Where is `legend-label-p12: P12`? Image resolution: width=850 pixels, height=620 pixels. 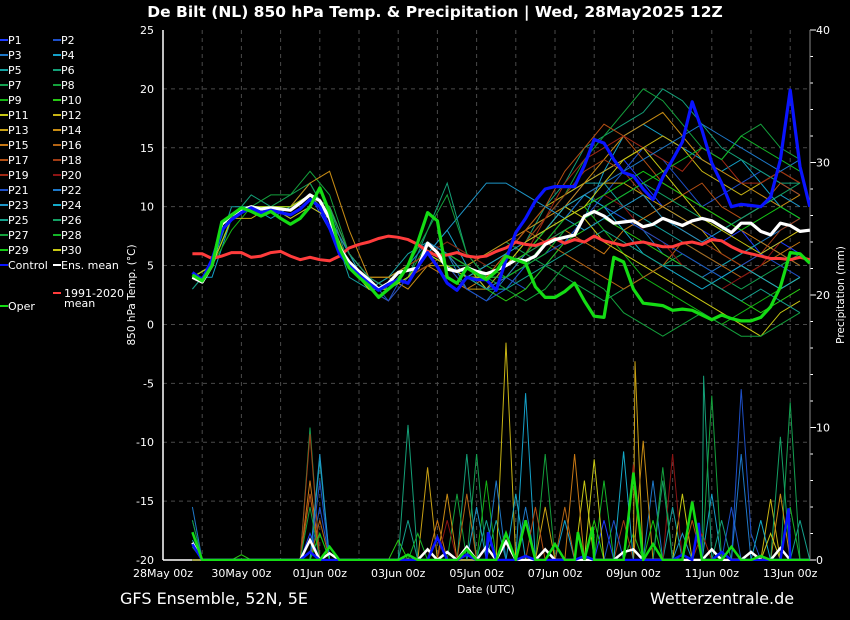 legend-label-p12: P12 is located at coordinates (71, 115).